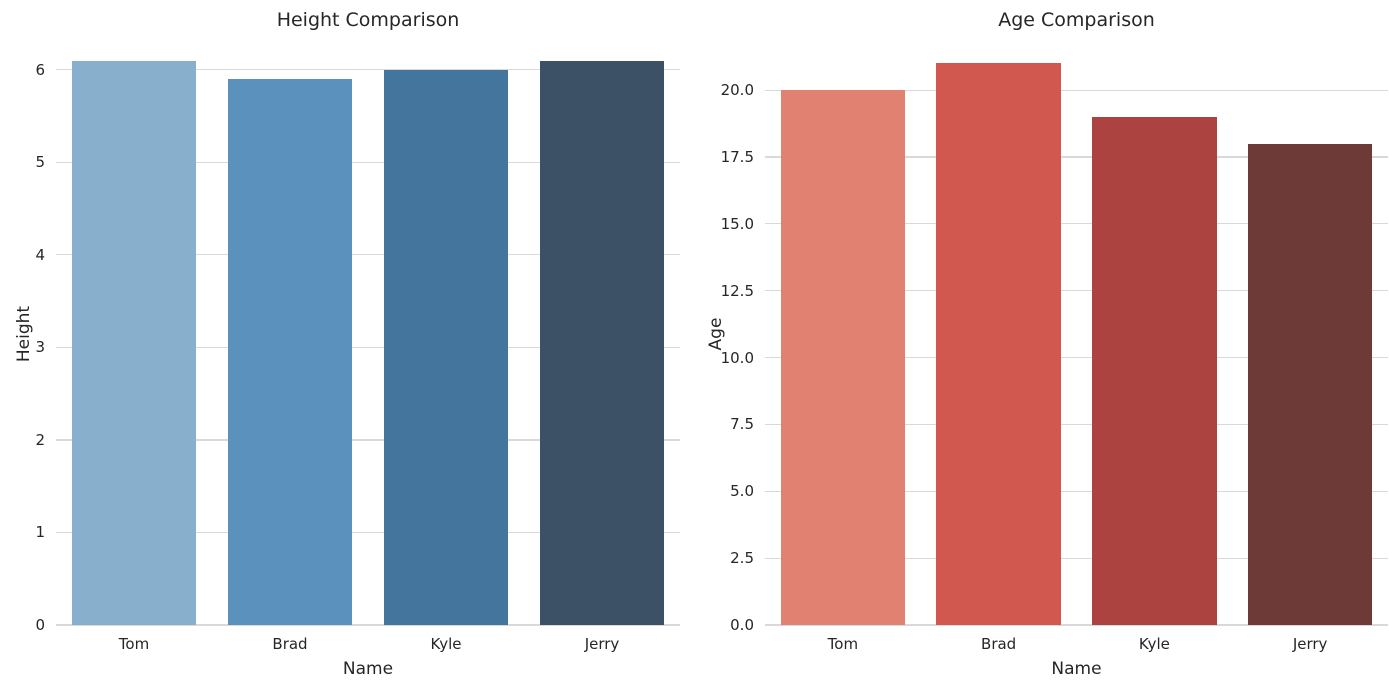 The height and width of the screenshot is (690, 1389). Describe the element at coordinates (602, 342) in the screenshot. I see `bar-jerry-height` at that location.